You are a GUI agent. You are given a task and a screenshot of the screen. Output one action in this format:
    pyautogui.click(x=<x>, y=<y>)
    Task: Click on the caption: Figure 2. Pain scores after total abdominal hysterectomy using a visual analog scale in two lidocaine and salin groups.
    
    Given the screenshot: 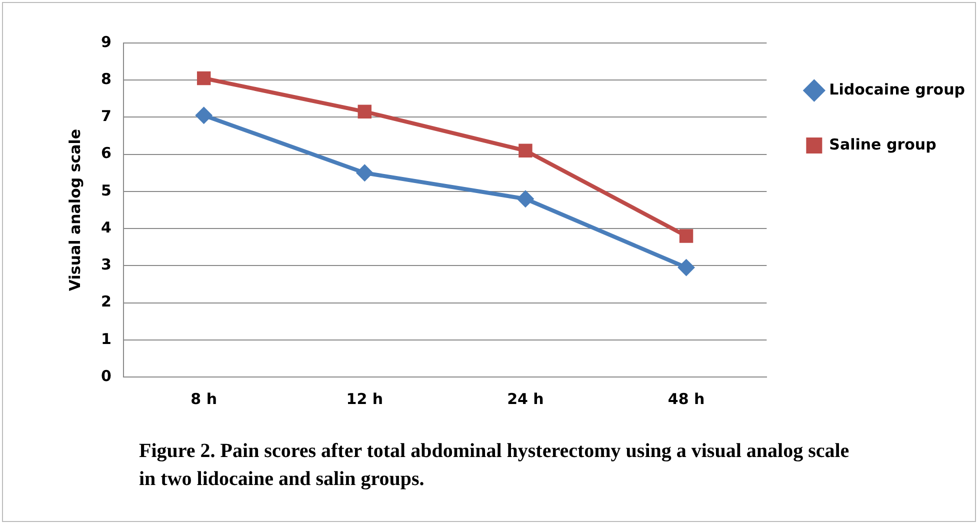 What is the action you would take?
    pyautogui.click(x=494, y=465)
    